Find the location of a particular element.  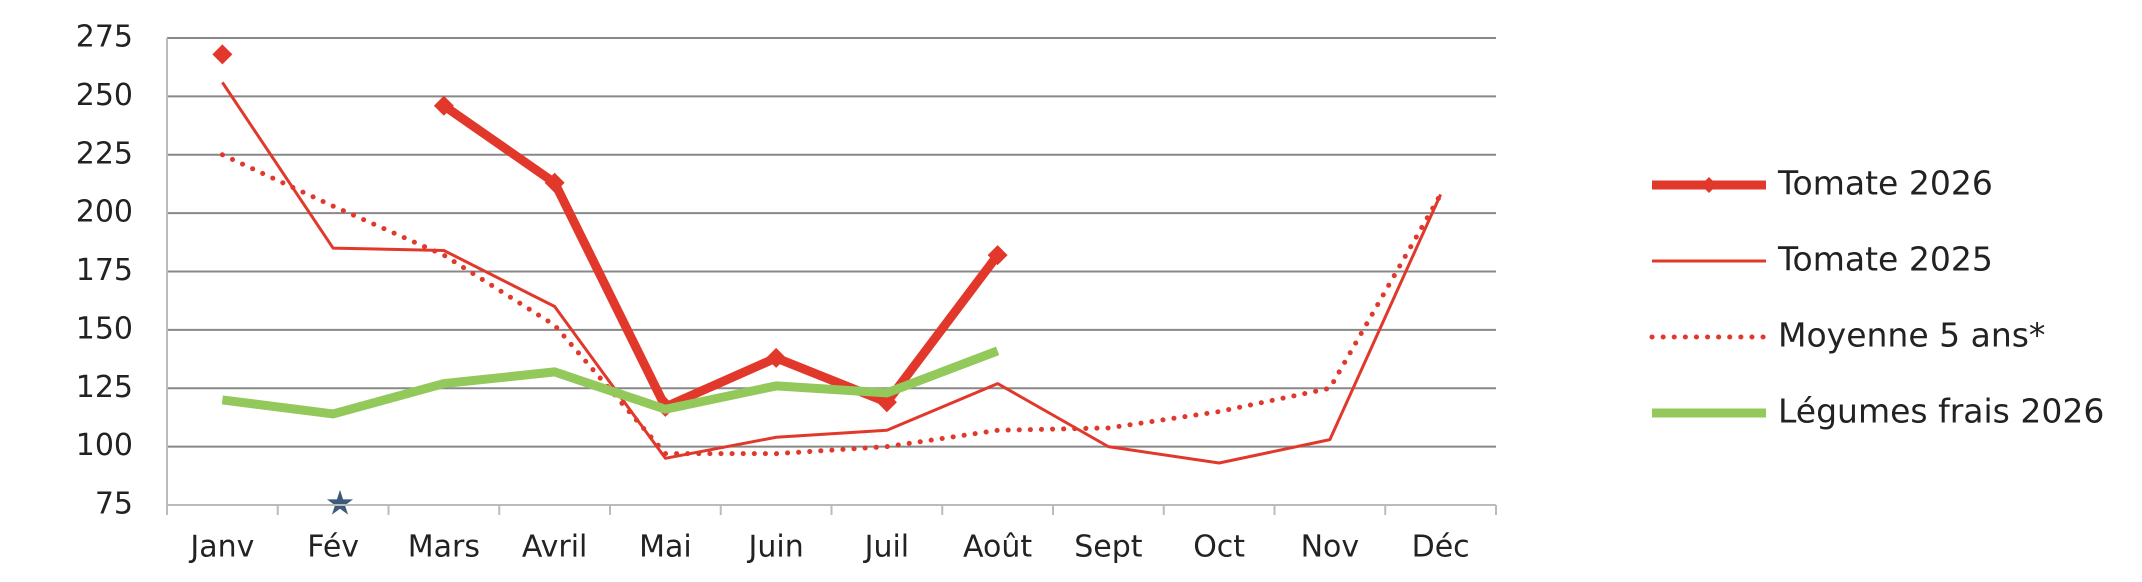

y-tick-label: 75 is located at coordinates (114, 504).